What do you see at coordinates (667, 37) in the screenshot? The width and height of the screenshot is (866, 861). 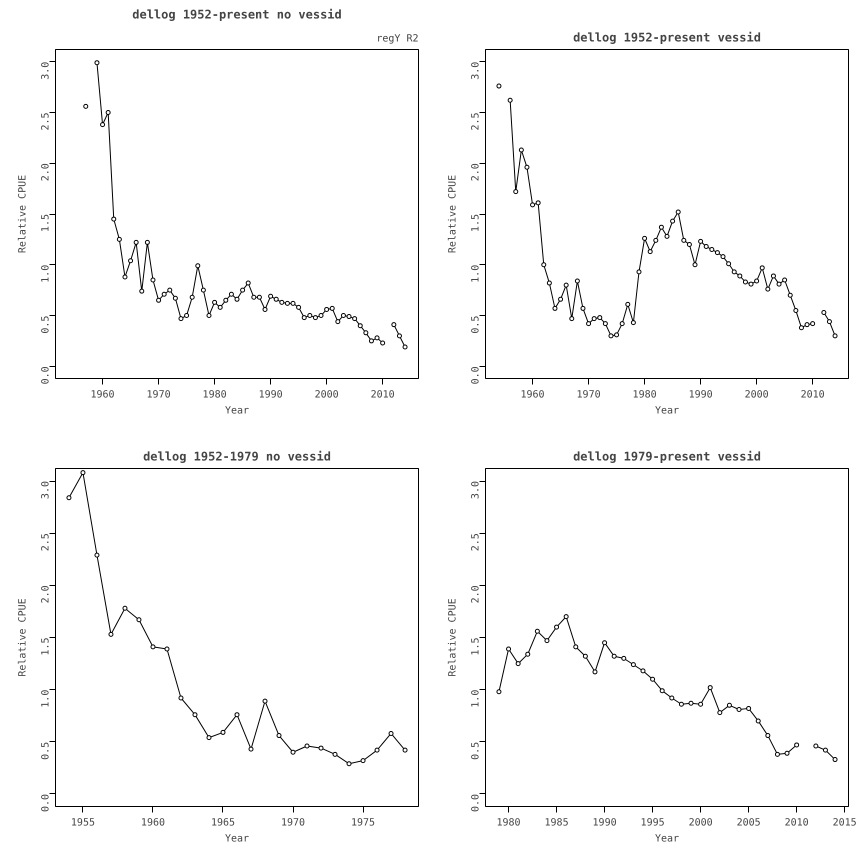 I see `chart-title: dellog 1952-present vessid` at bounding box center [667, 37].